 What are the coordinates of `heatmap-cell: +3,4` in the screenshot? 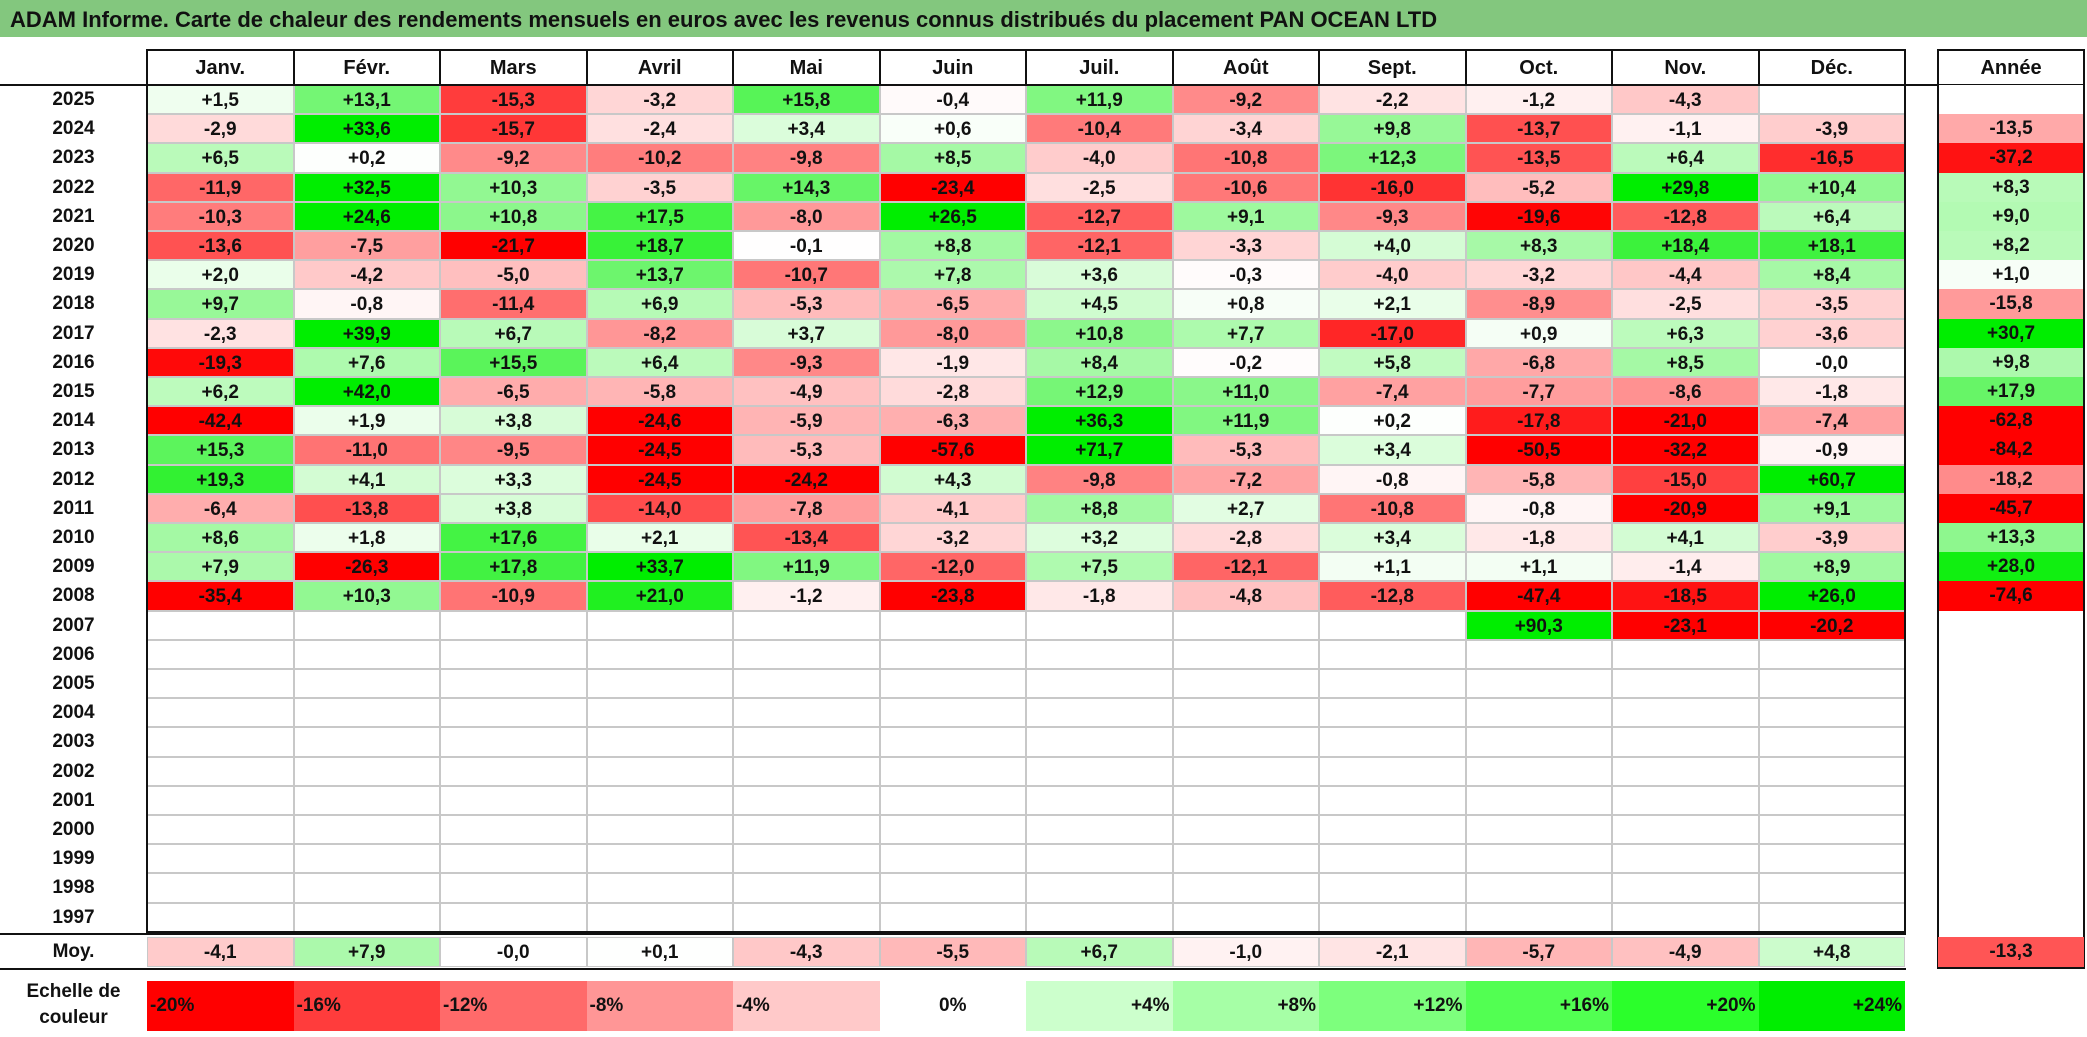 It's located at (806, 129).